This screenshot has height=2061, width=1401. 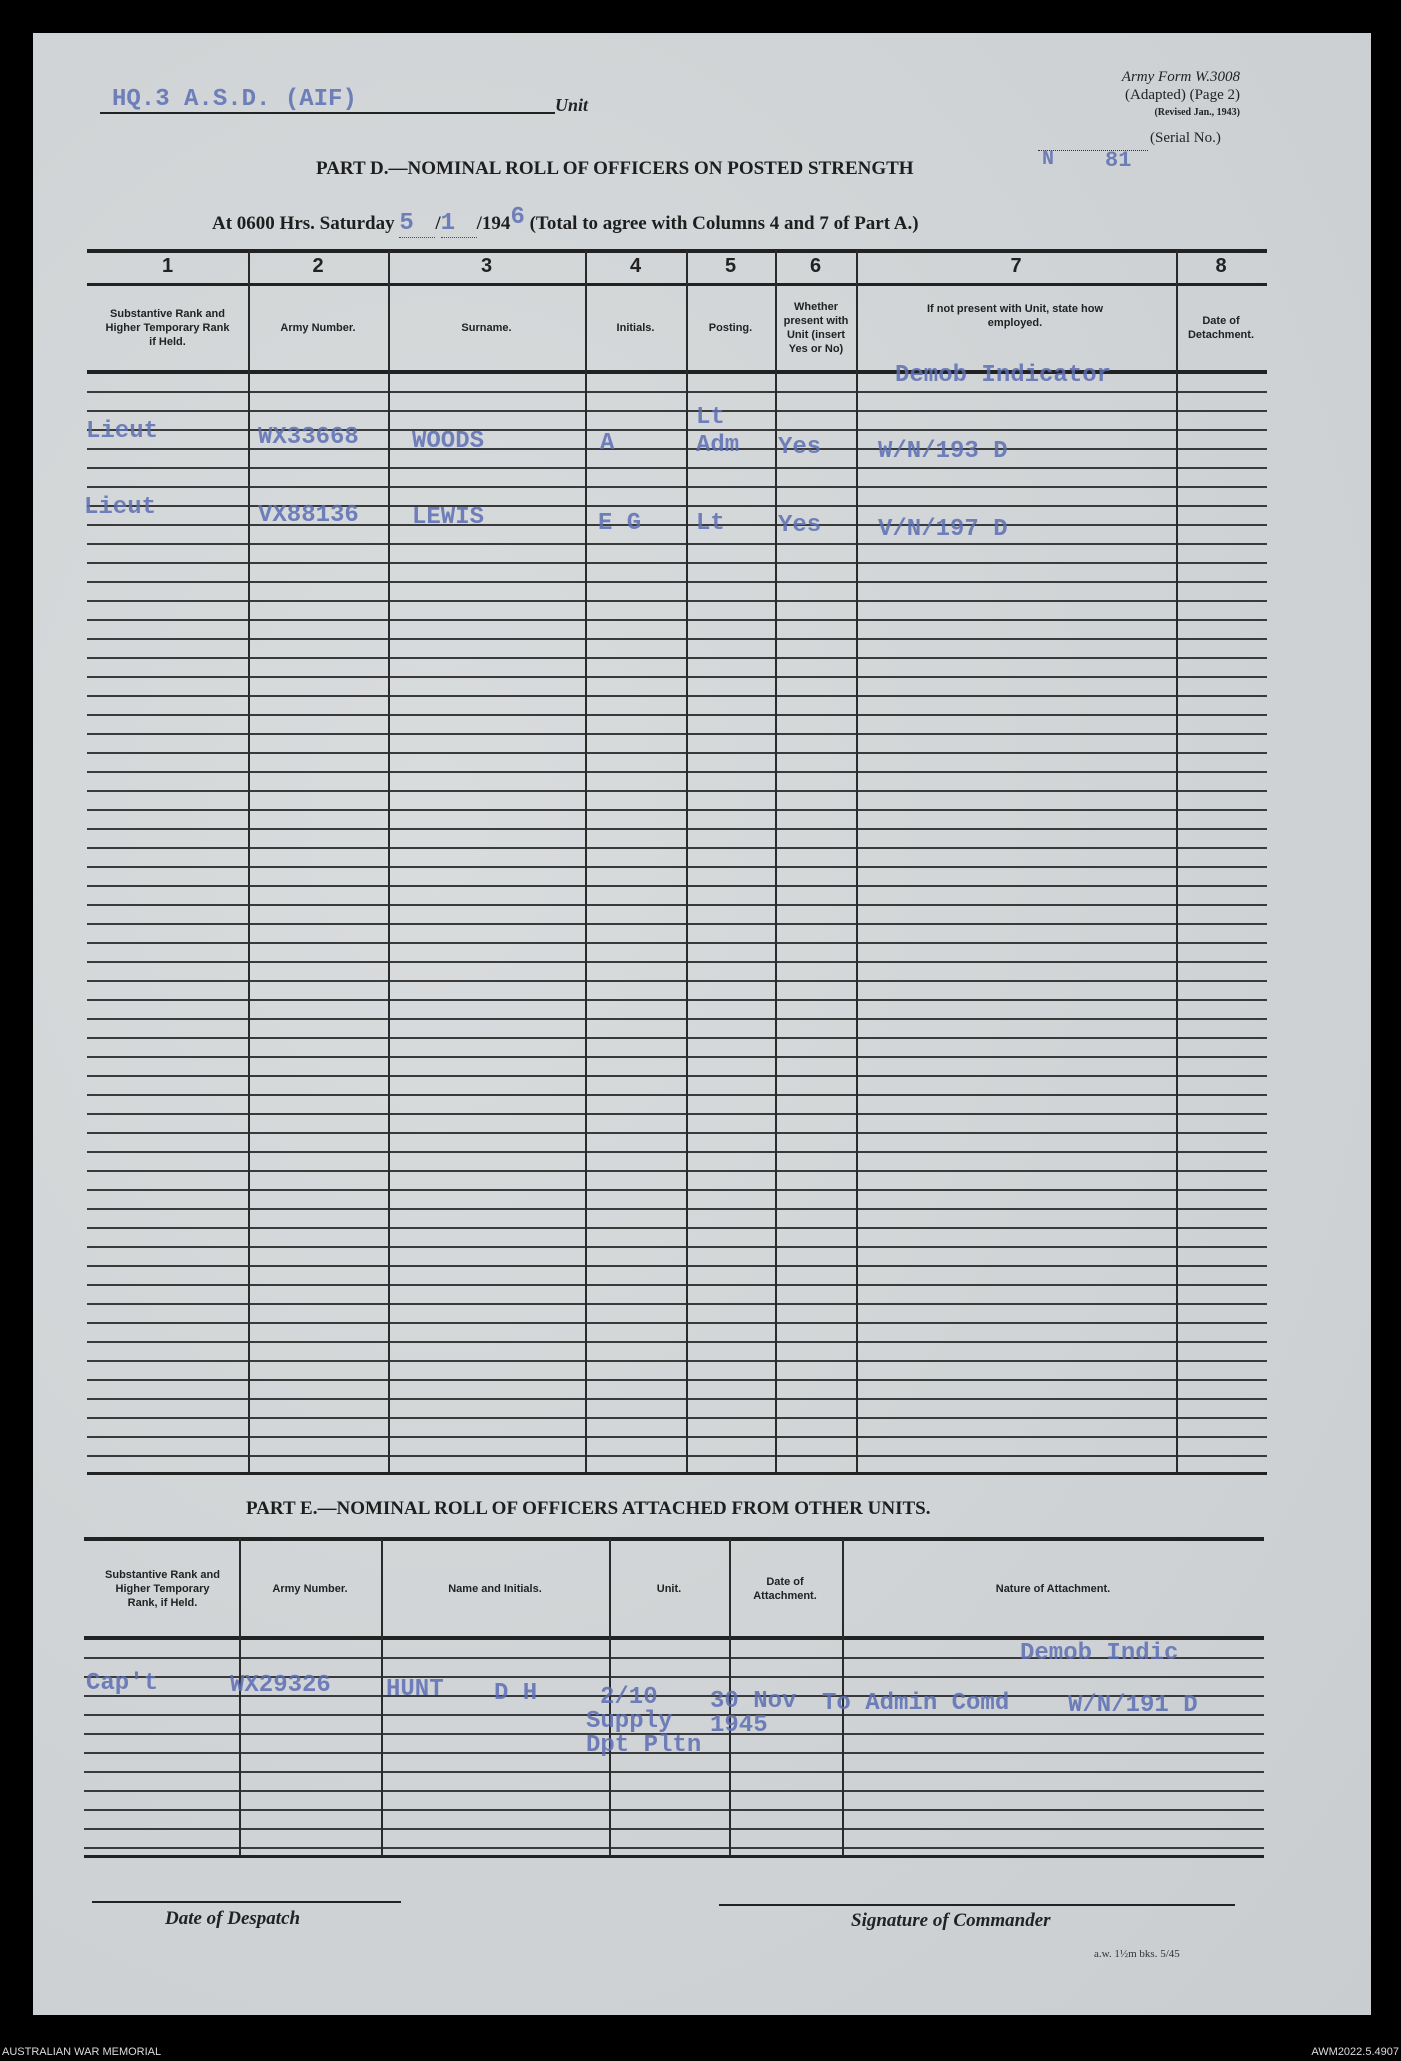 I want to click on year-typed: 6, so click(x=517, y=217).